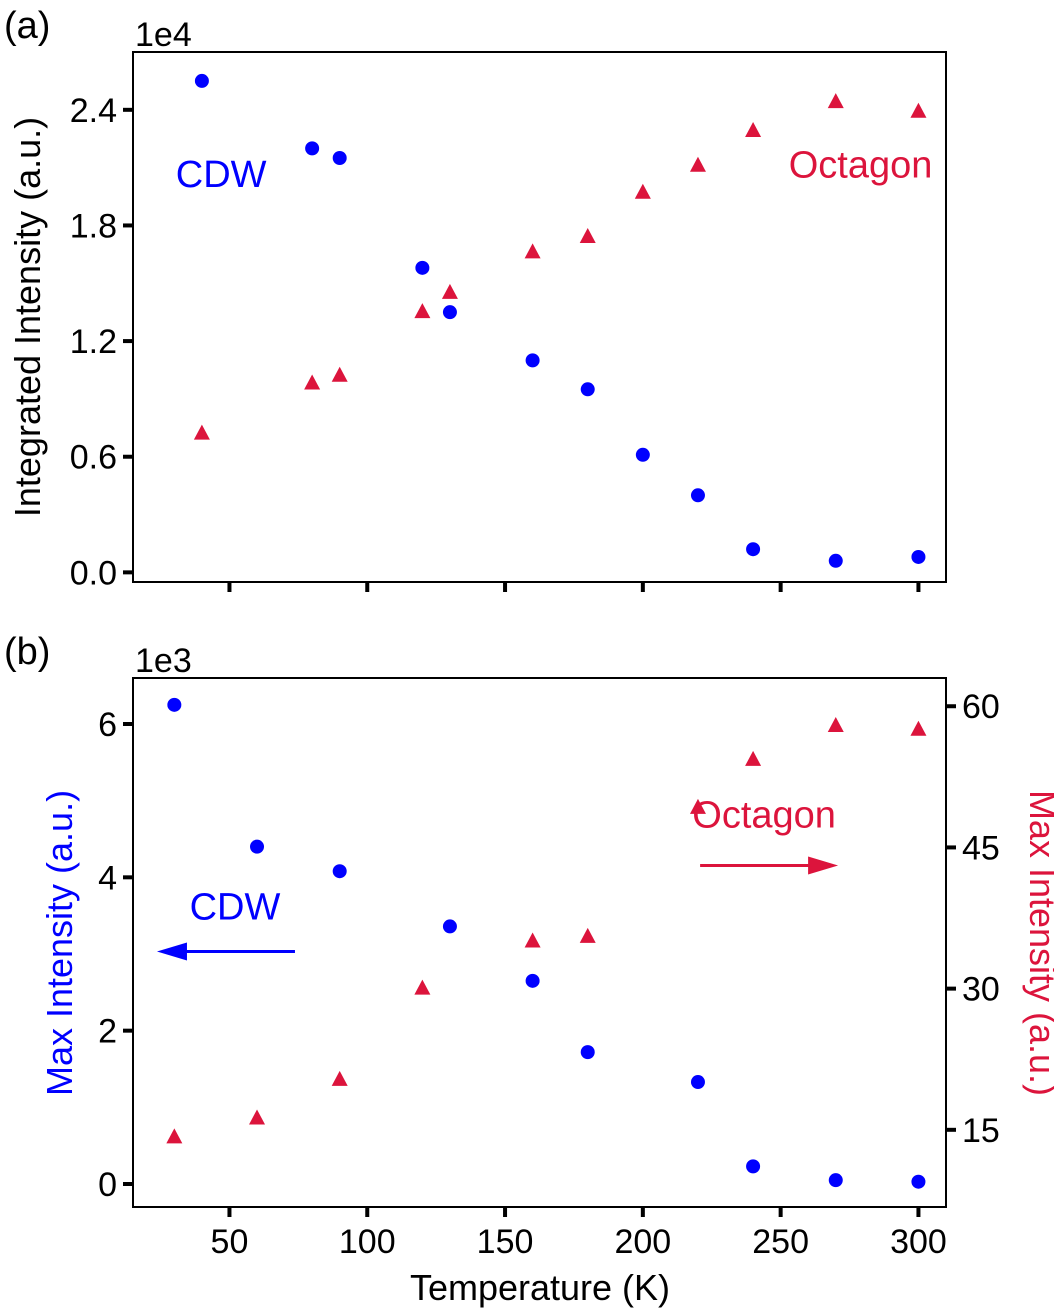 This screenshot has width=1054, height=1314. What do you see at coordinates (230, 1242) in the screenshot?
I see `x-tick-label: 50` at bounding box center [230, 1242].